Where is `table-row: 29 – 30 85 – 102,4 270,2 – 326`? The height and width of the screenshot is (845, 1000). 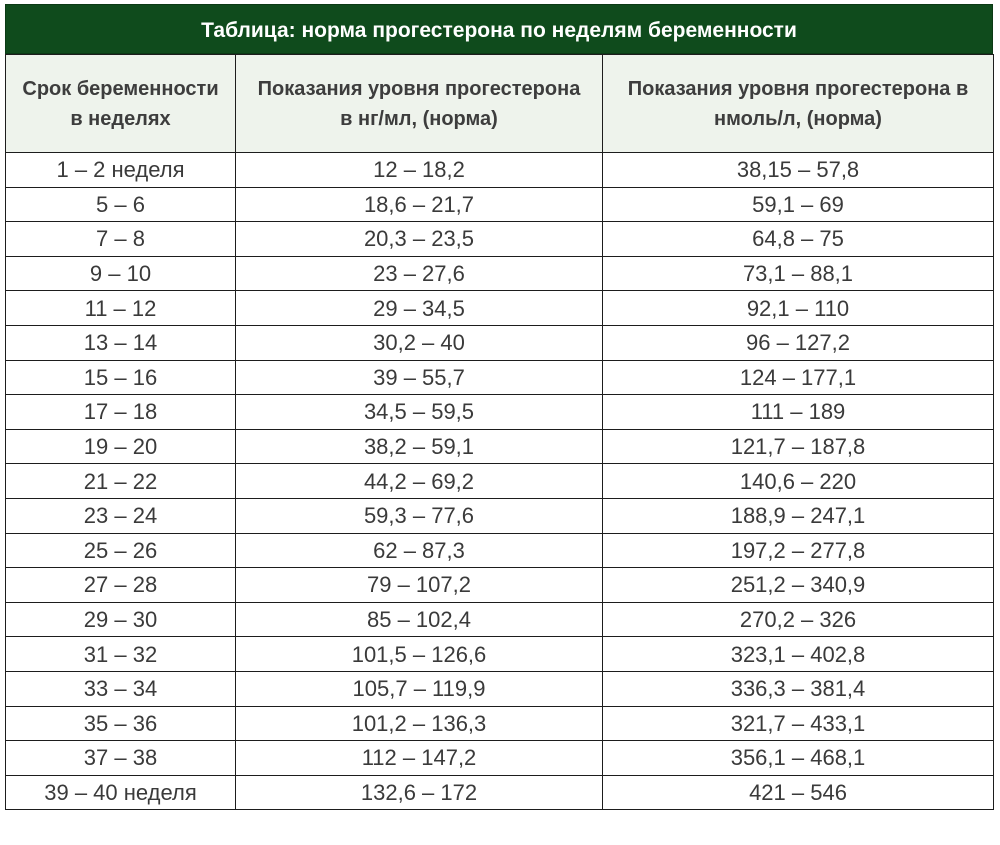 table-row: 29 – 30 85 – 102,4 270,2 – 326 is located at coordinates (499, 619).